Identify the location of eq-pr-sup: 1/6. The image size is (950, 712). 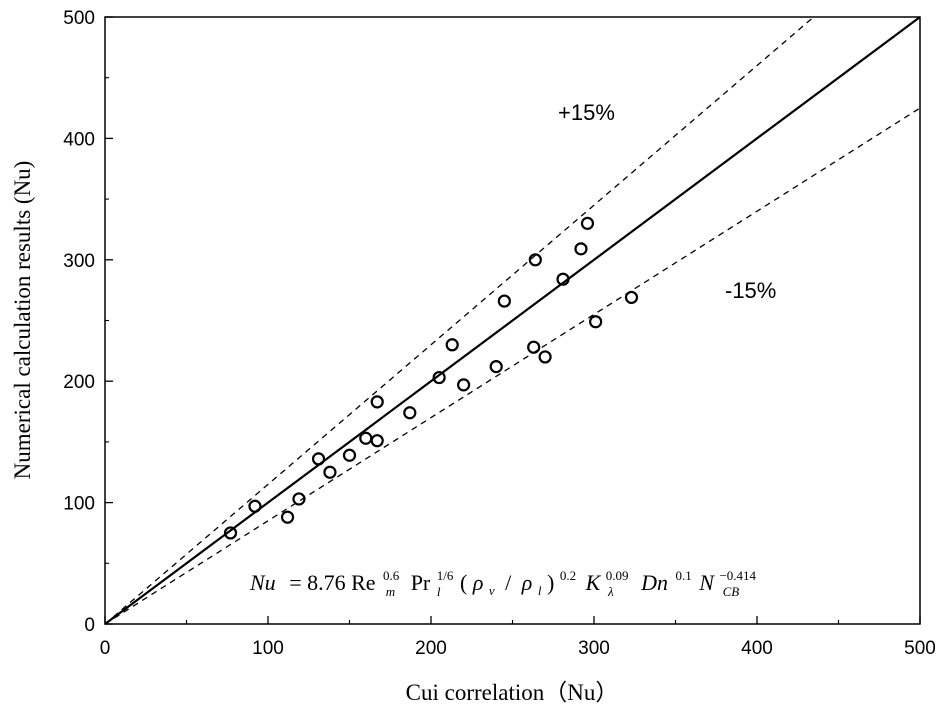
(445, 575).